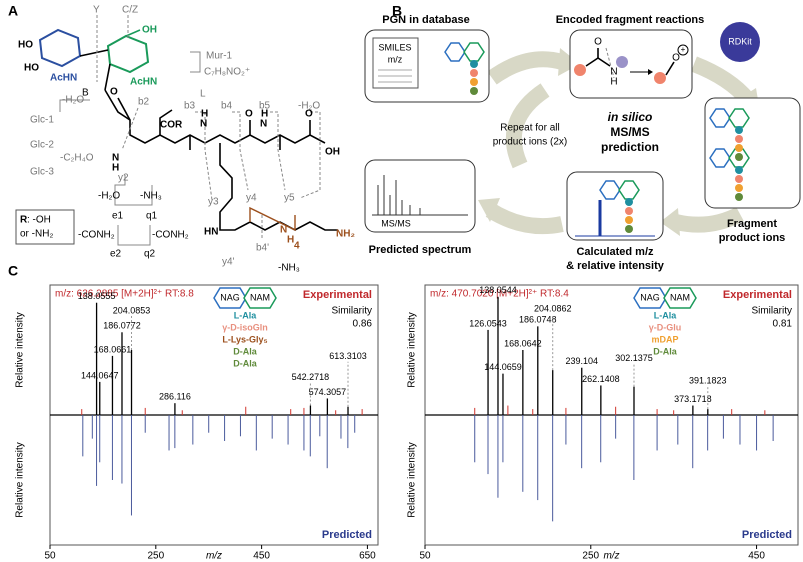 The height and width of the screenshot is (562, 803). What do you see at coordinates (615, 266) in the screenshot?
I see `box-title: & relative intensity` at bounding box center [615, 266].